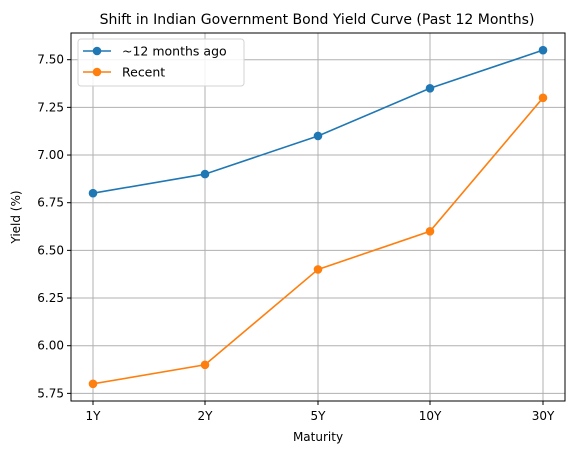 The height and width of the screenshot is (455, 585). Describe the element at coordinates (430, 416) in the screenshot. I see `x-tick-label: 10Y` at that location.